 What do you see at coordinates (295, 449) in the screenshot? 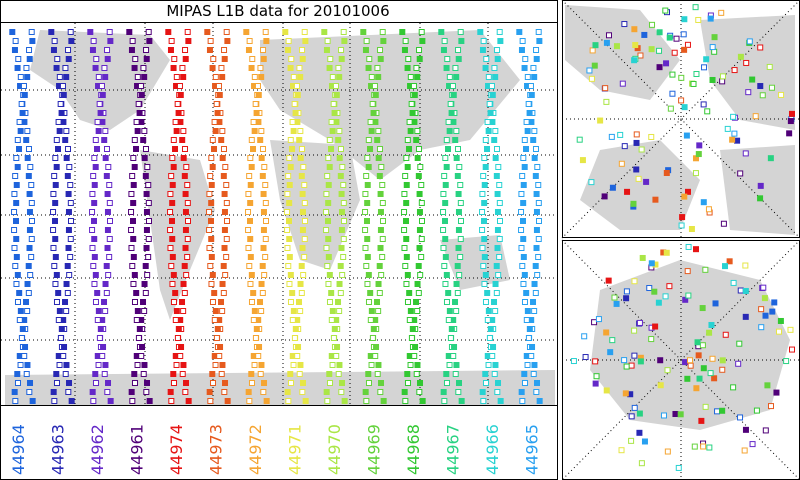
I see `legend-label: 44971` at bounding box center [295, 449].